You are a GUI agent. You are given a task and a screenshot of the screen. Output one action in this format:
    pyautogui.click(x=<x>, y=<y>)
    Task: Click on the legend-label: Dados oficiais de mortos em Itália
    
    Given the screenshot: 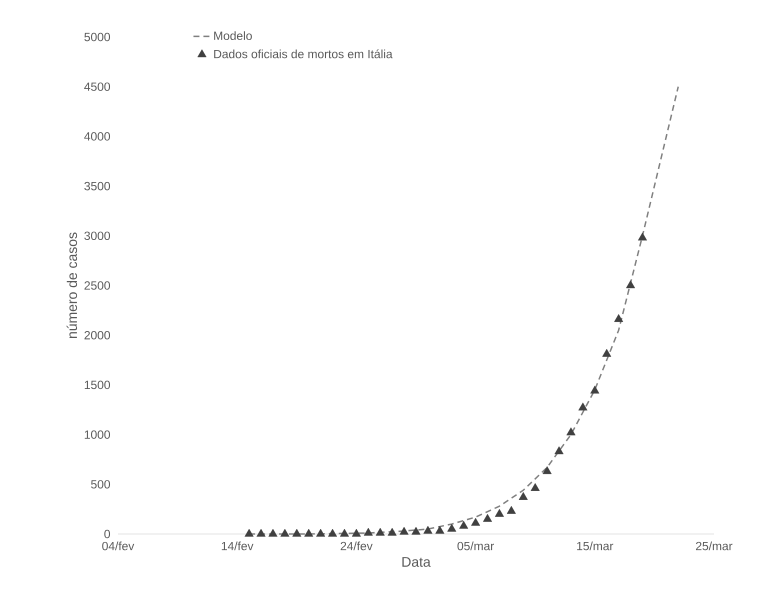 What is the action you would take?
    pyautogui.click(x=303, y=53)
    